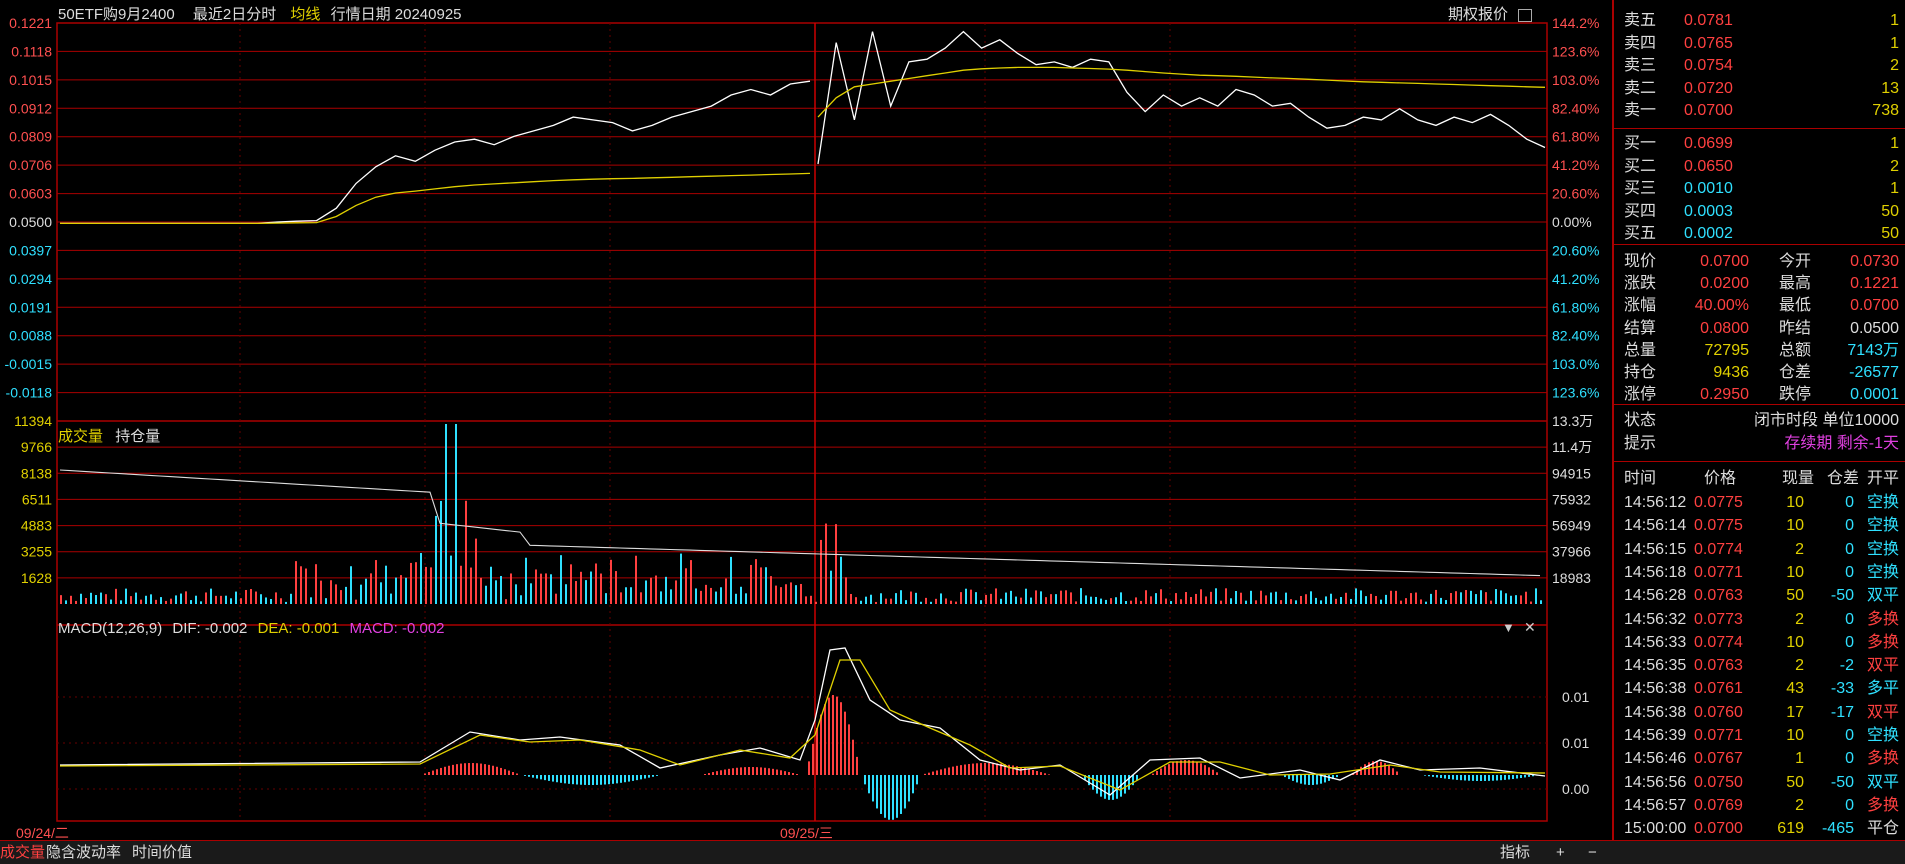  I want to click on tick-type: 空换, so click(1882, 549).